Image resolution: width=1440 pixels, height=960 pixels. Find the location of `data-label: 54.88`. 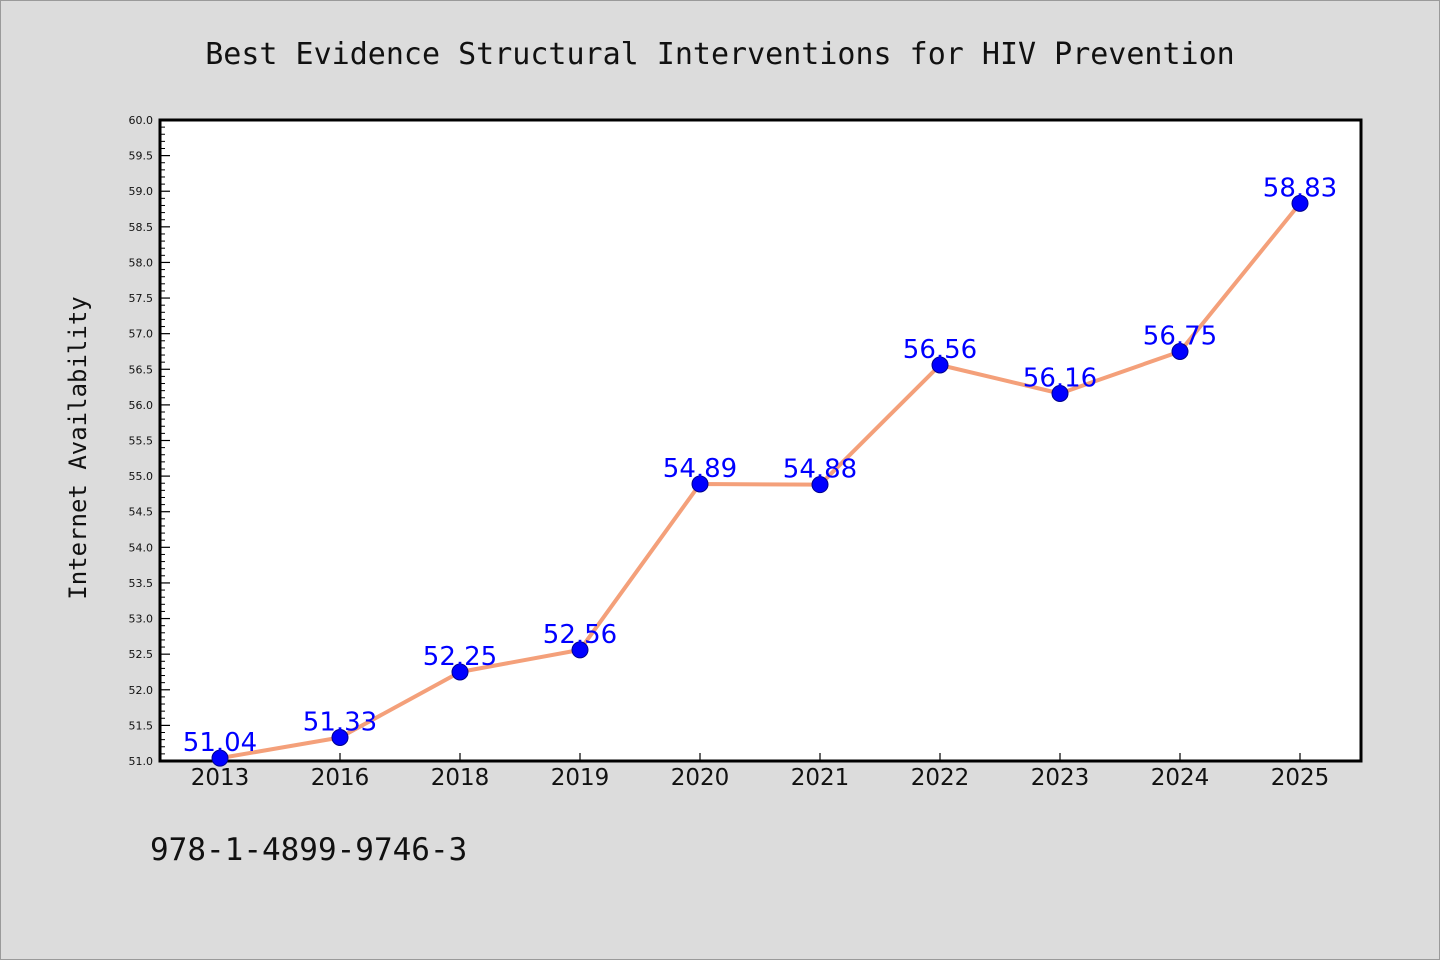

data-label: 54.88 is located at coordinates (820, 470).